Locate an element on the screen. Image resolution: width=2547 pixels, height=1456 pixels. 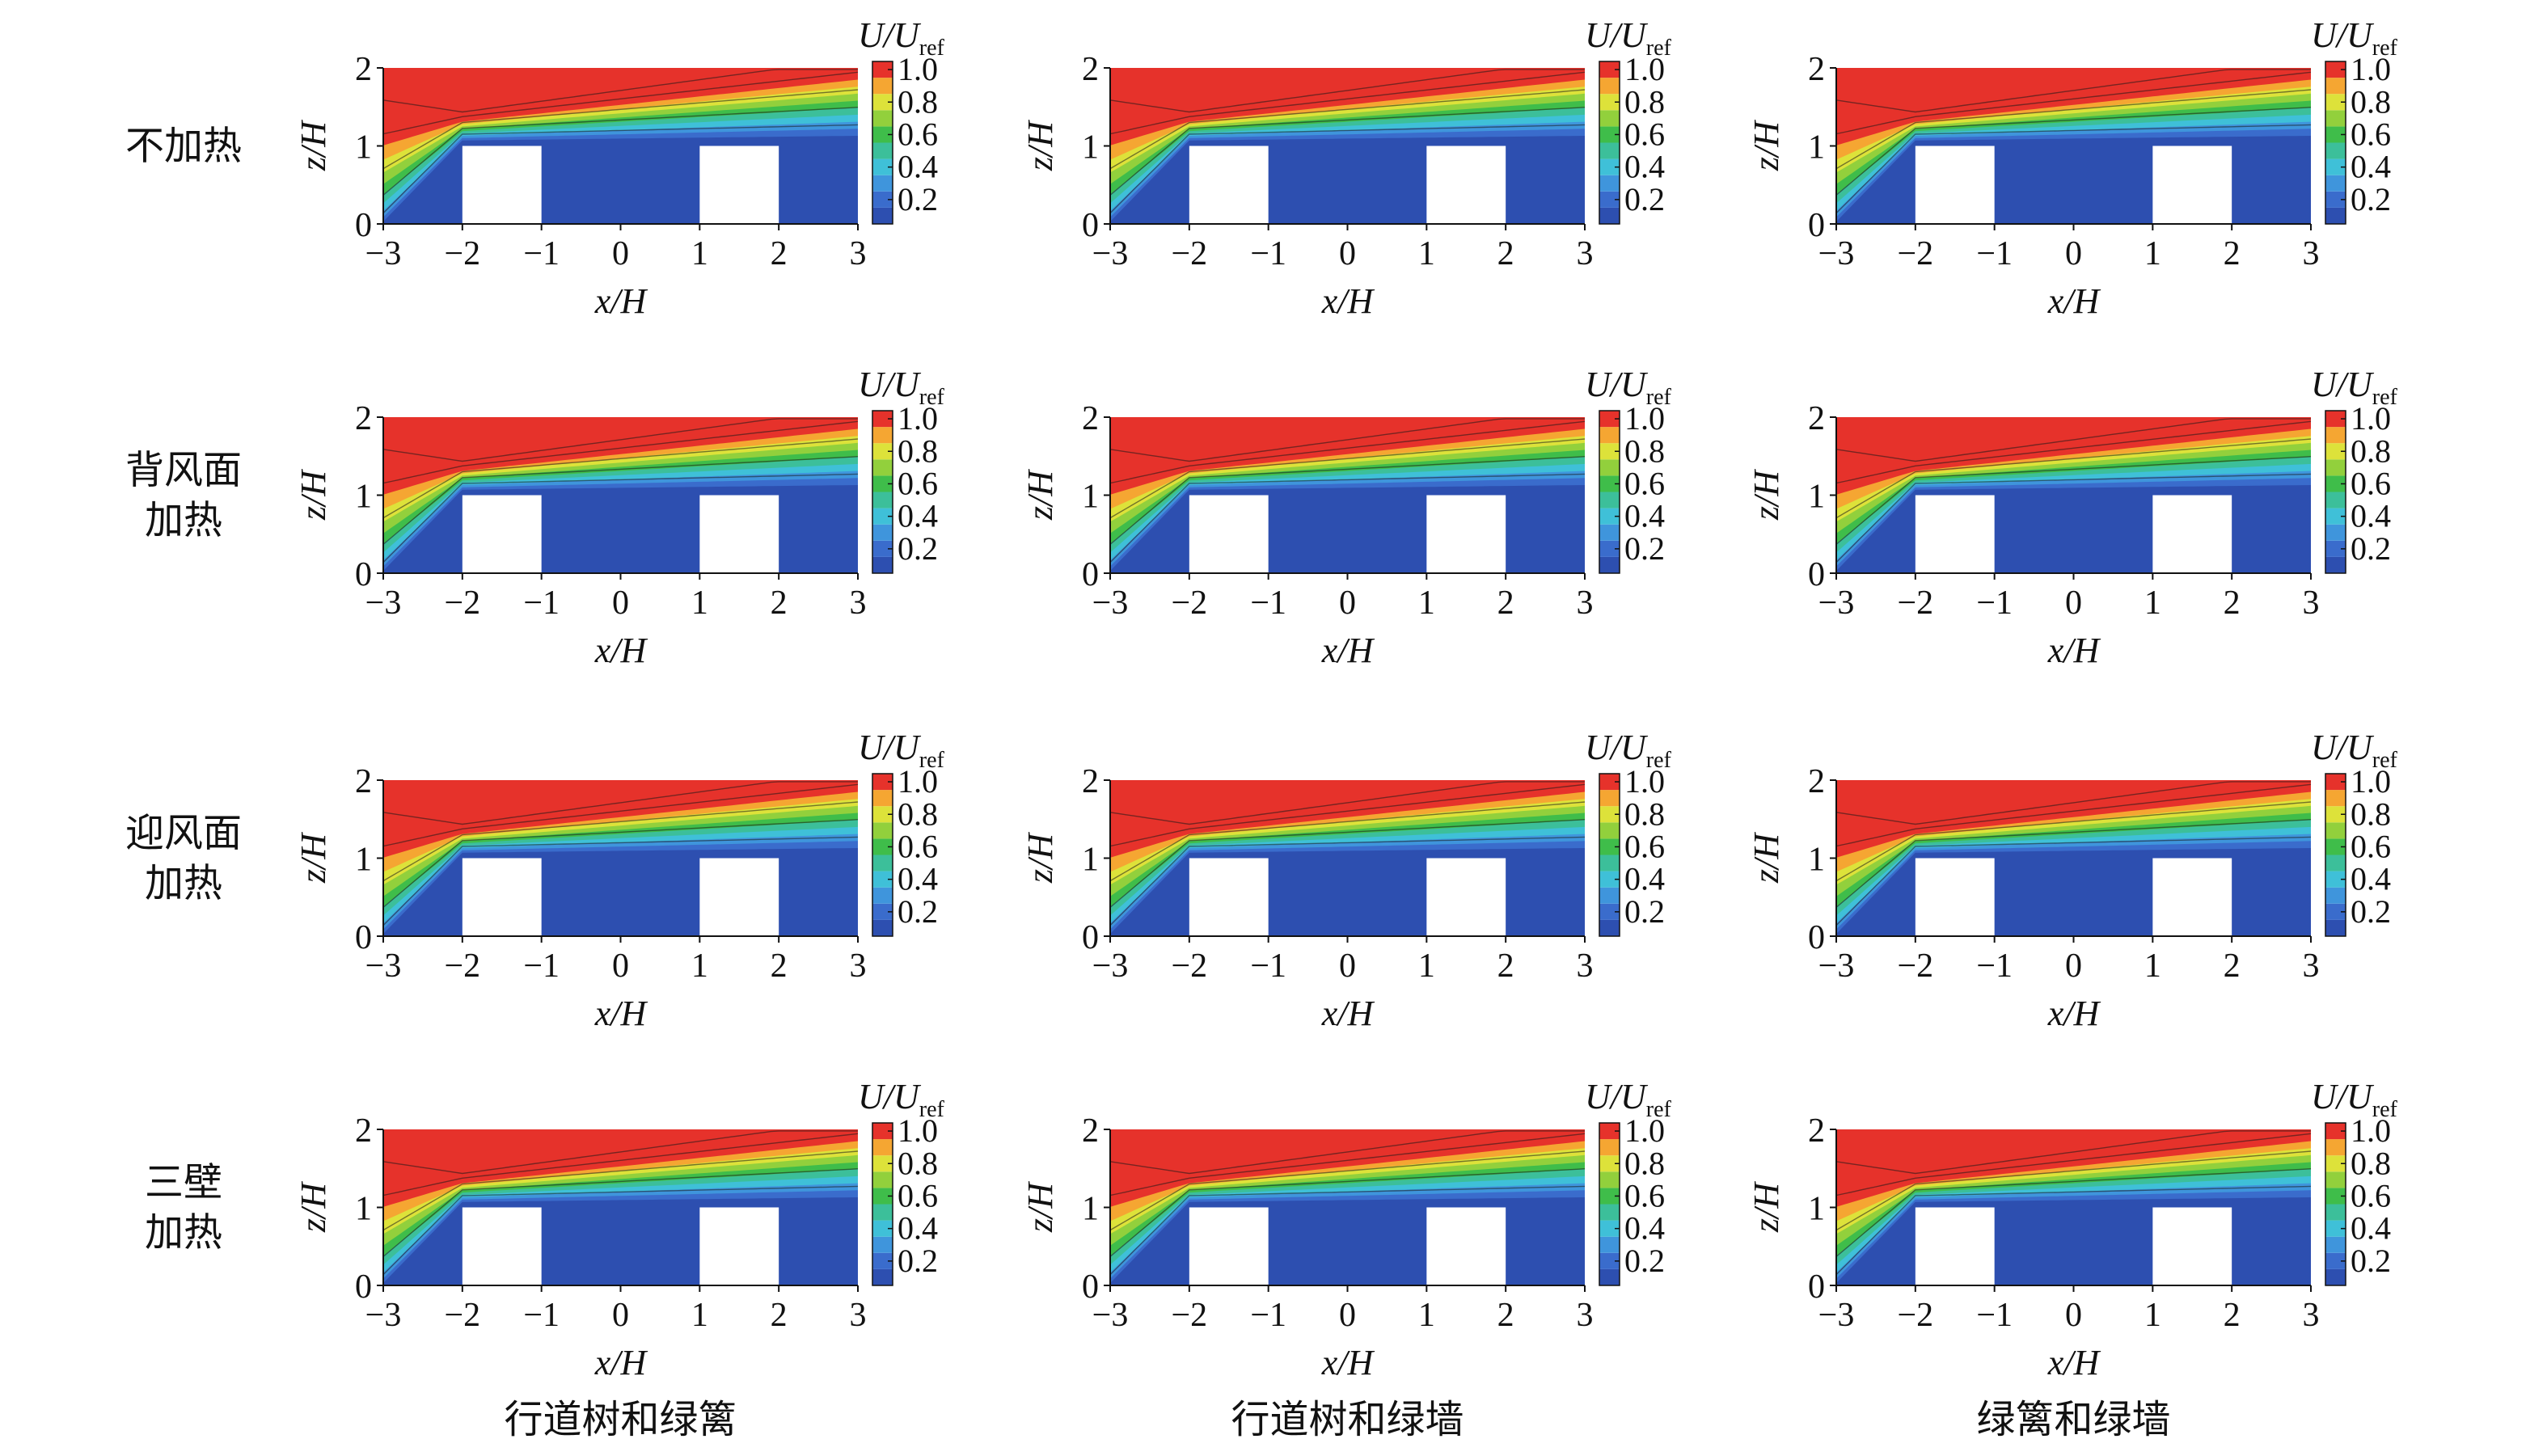
column-label: 行道树和绿篱 is located at coordinates (620, 1420).